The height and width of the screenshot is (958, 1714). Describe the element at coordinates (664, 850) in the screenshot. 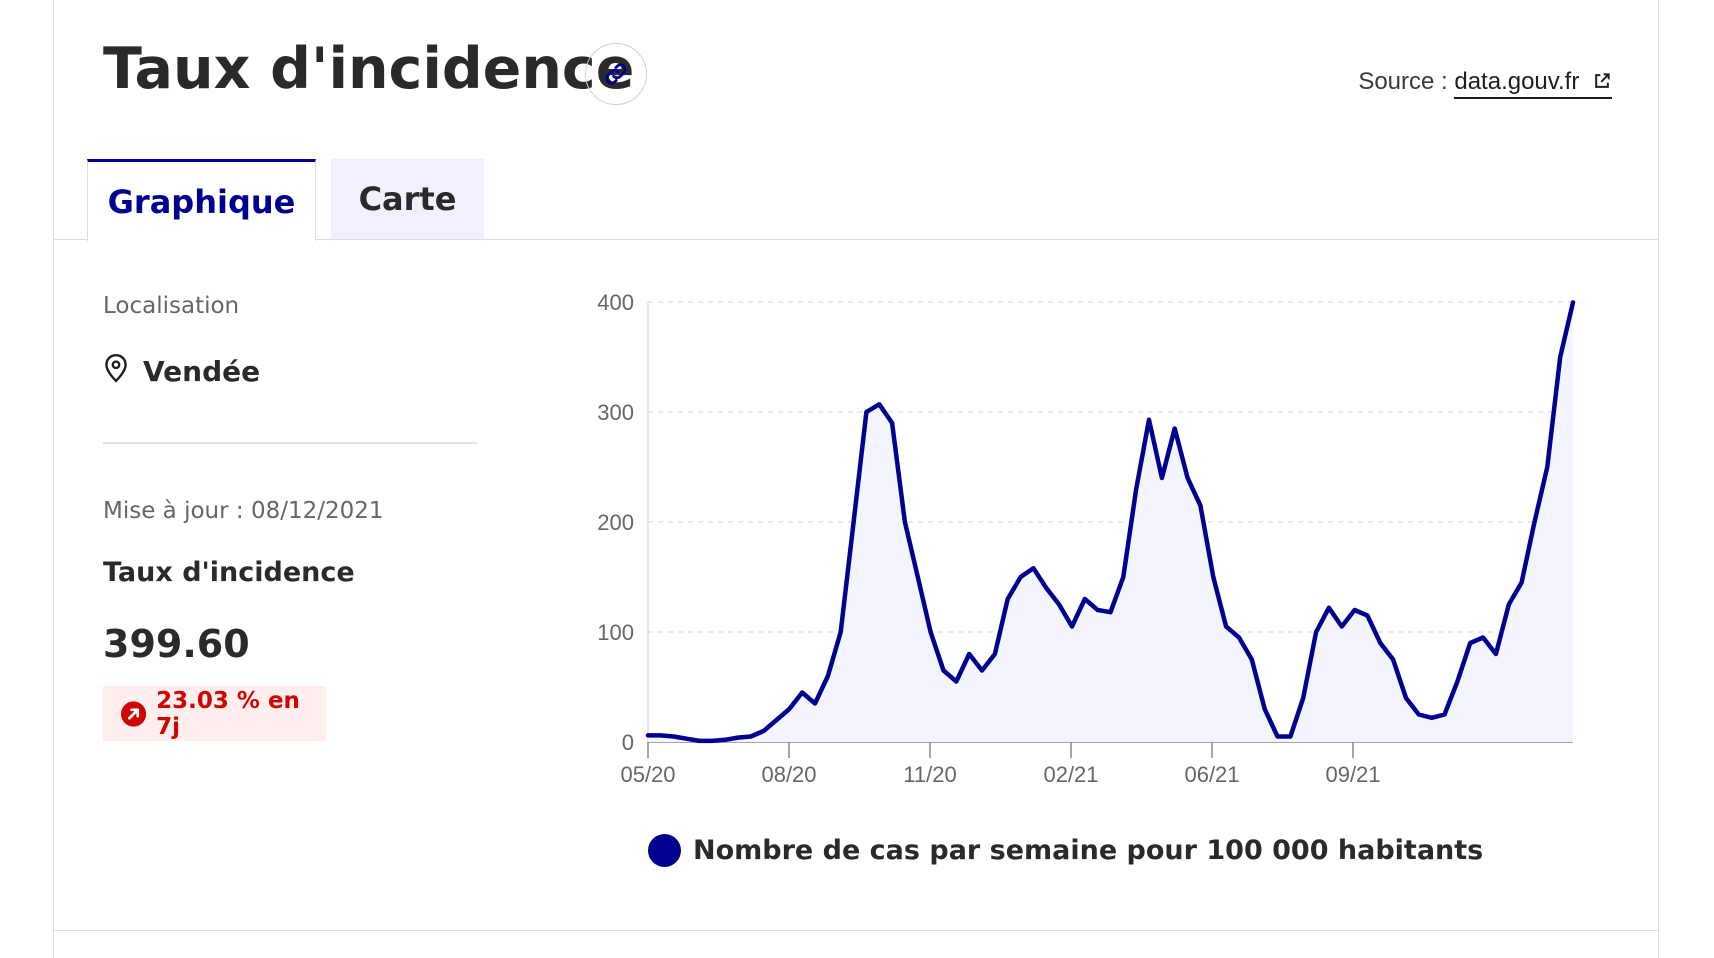

I see `legend-dot` at that location.